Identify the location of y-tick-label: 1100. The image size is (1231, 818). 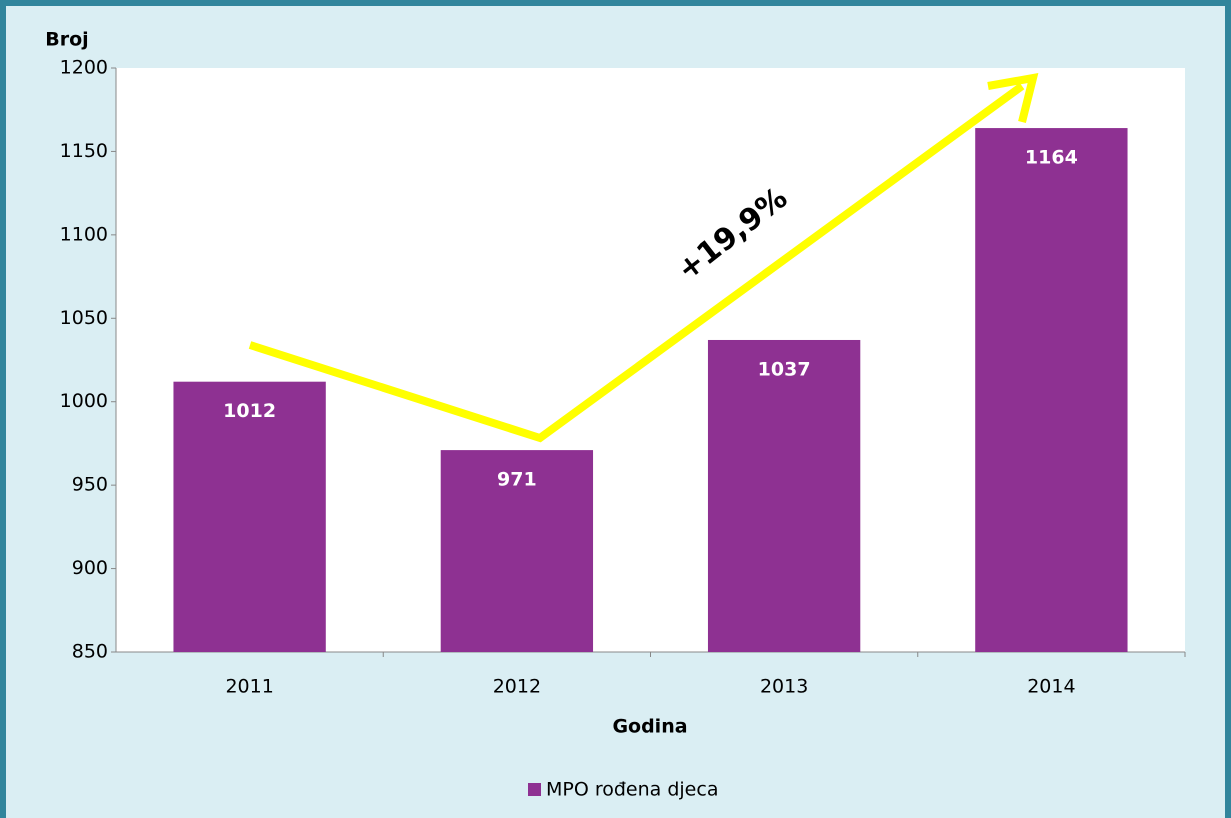
(84, 234).